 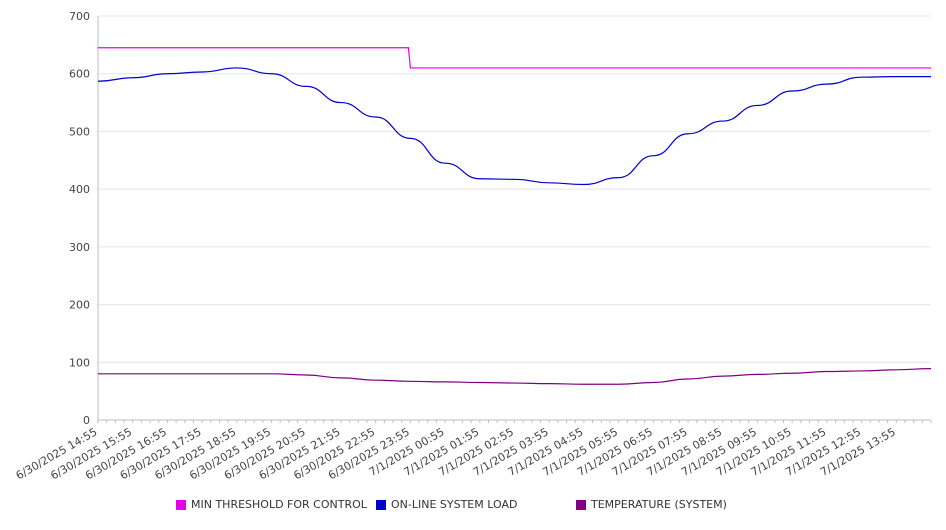 I want to click on legend-swatch-online-load, so click(x=381, y=504).